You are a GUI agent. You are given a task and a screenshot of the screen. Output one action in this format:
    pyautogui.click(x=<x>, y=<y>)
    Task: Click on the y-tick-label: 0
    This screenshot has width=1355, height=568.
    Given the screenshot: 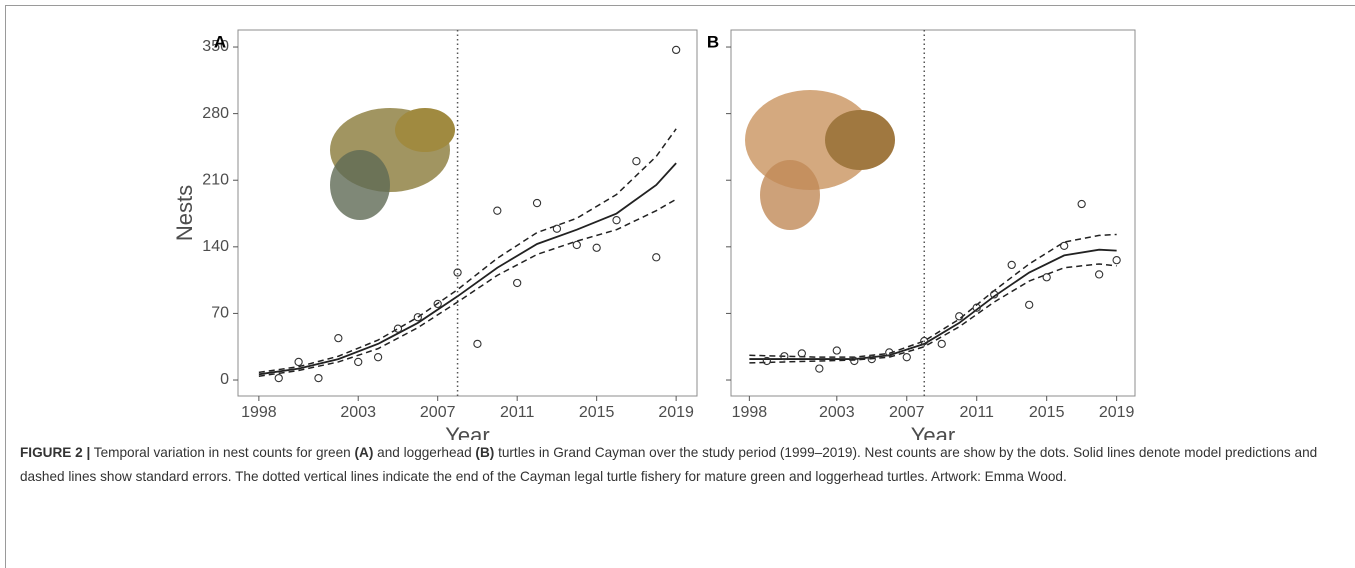 What is the action you would take?
    pyautogui.click(x=224, y=379)
    